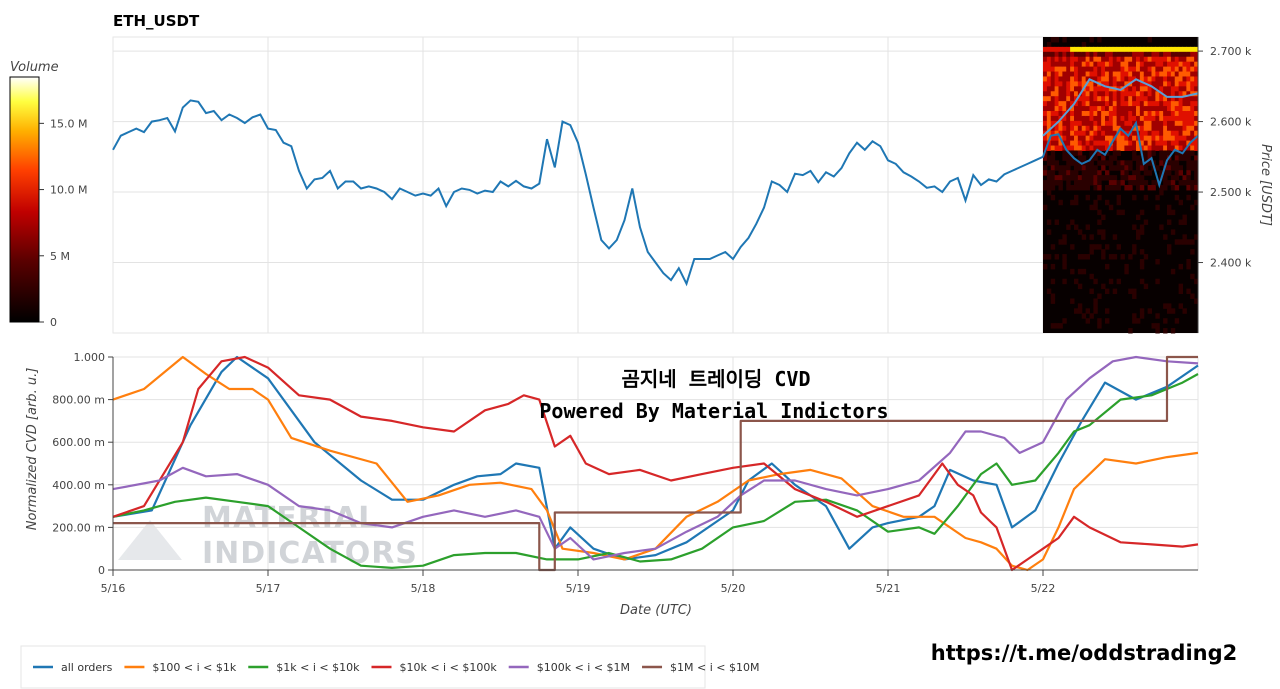 The width and height of the screenshot is (1280, 689). I want to click on telegram-link: https://t.me/oddstrading2, so click(1084, 653).